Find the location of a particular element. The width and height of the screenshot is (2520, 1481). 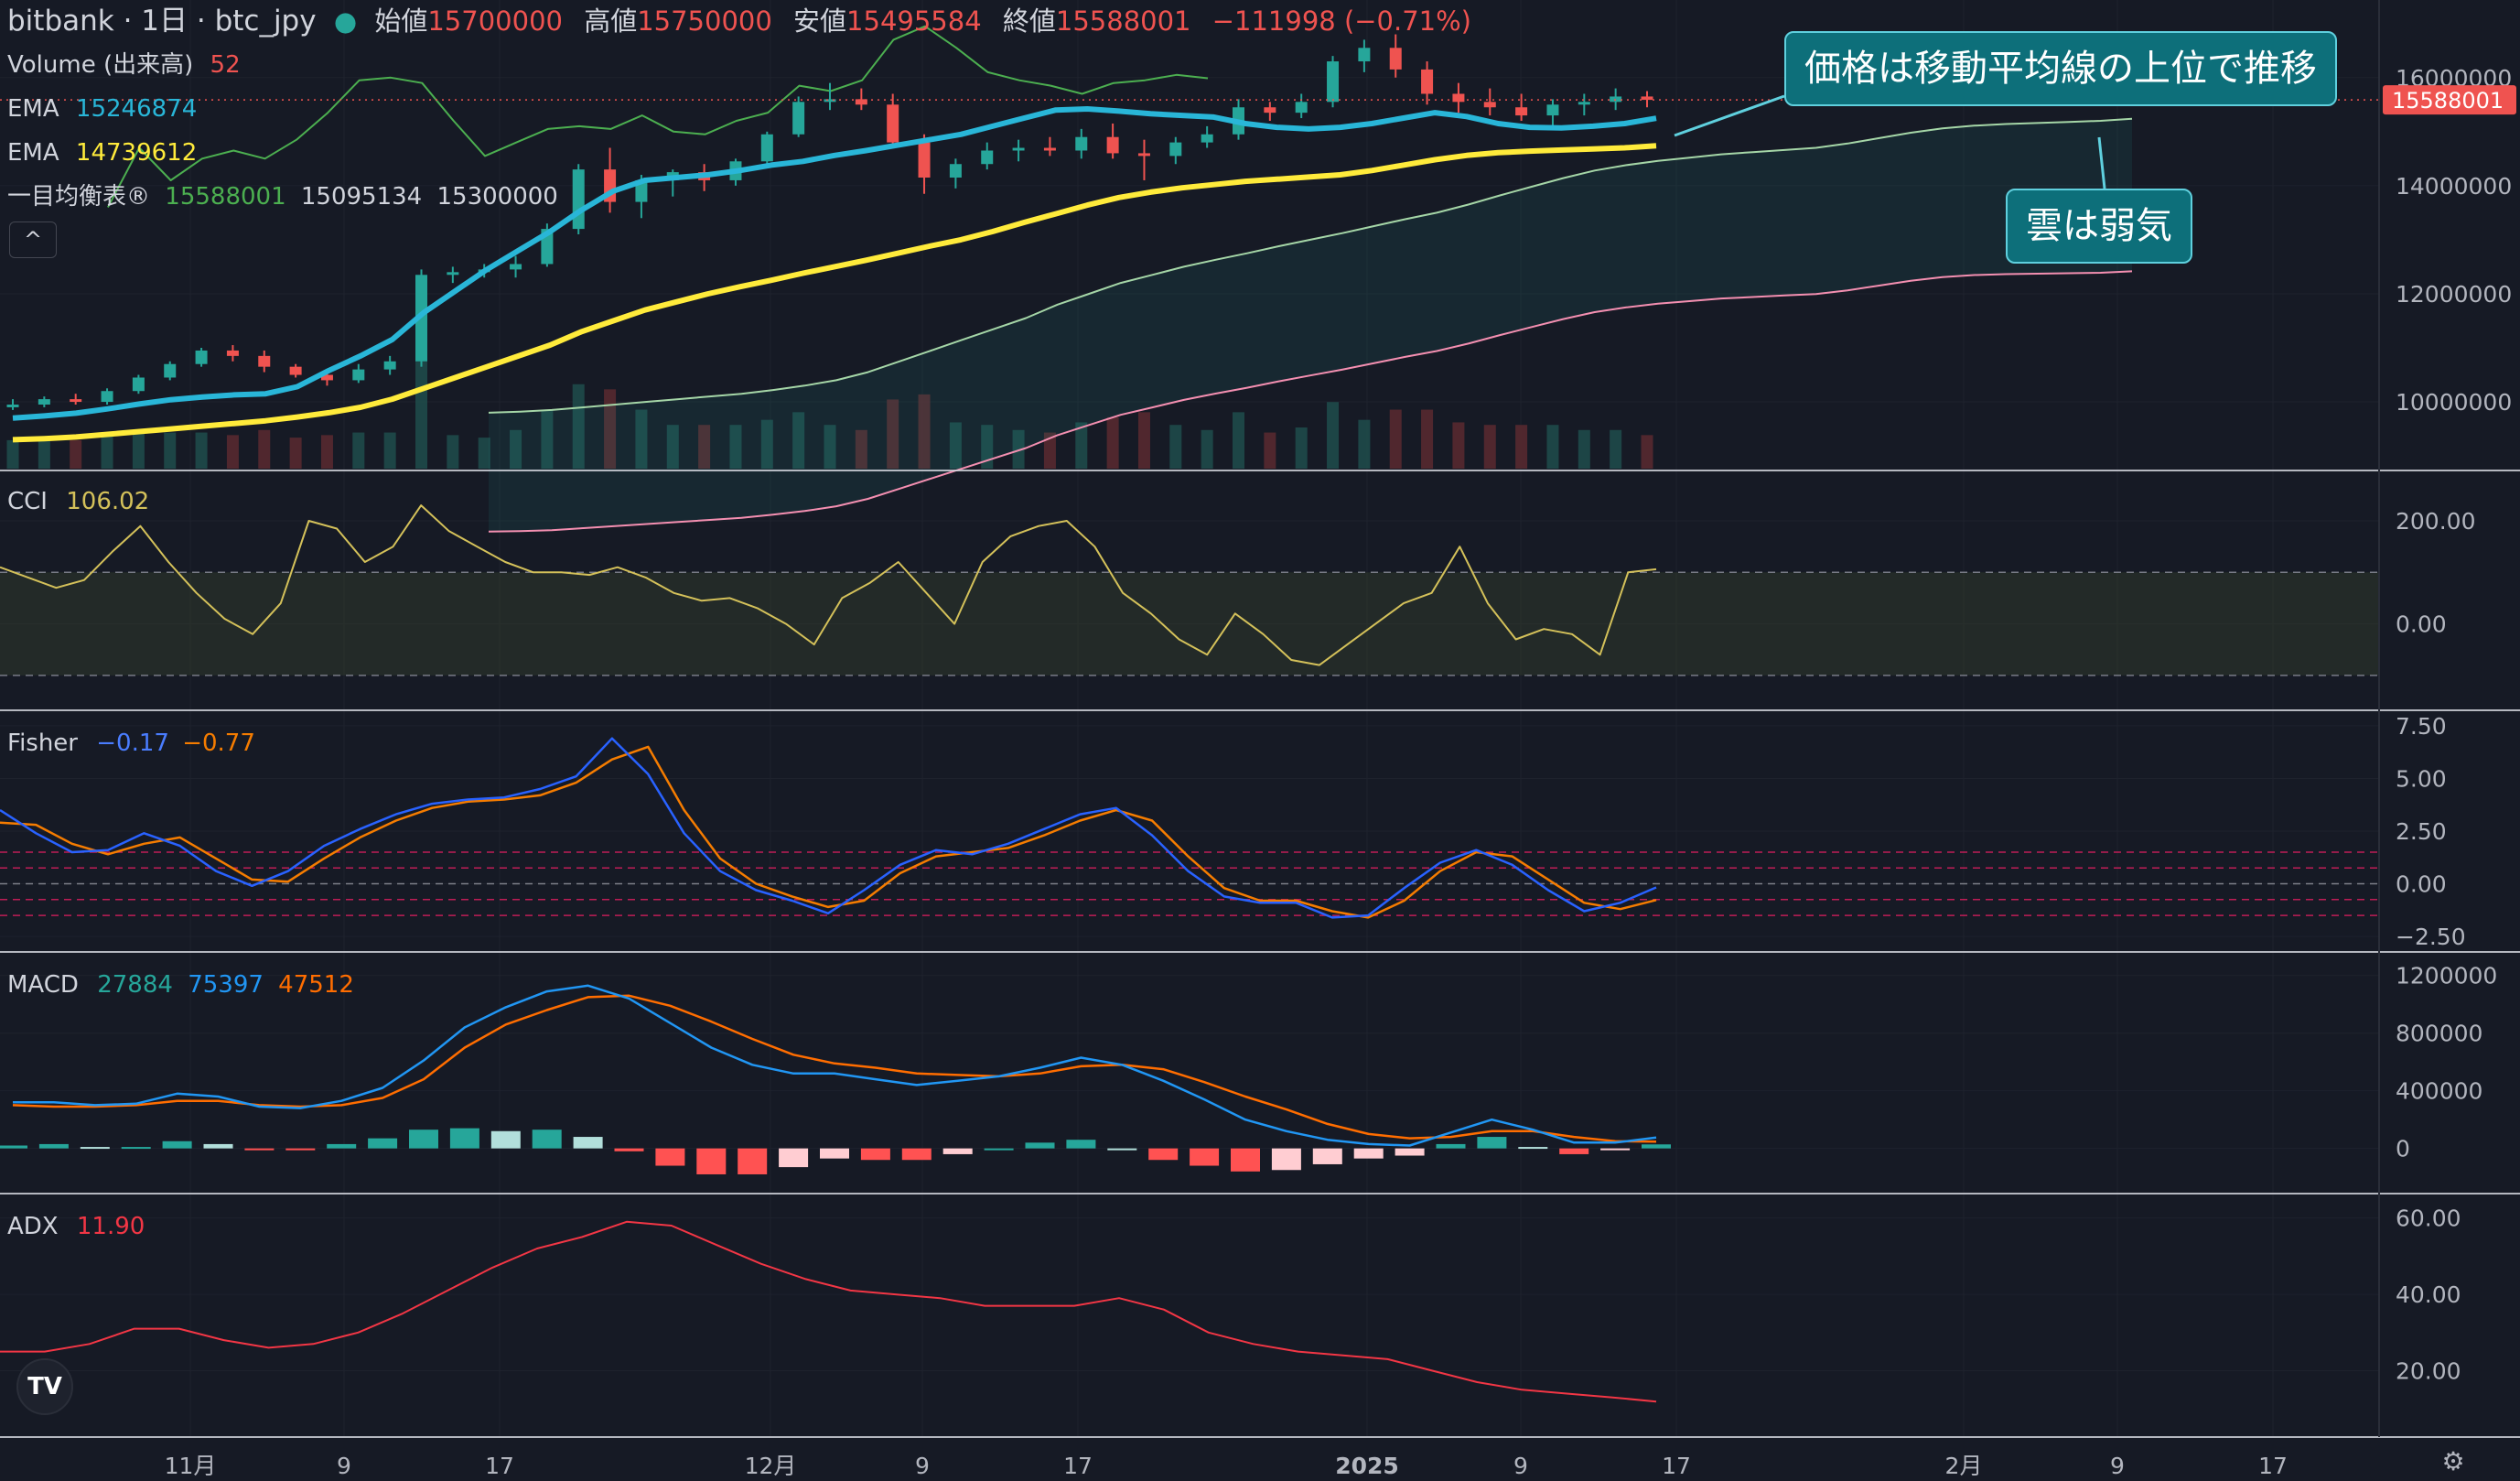

tradingview-logo-icon: TV is located at coordinates (44, 1386).